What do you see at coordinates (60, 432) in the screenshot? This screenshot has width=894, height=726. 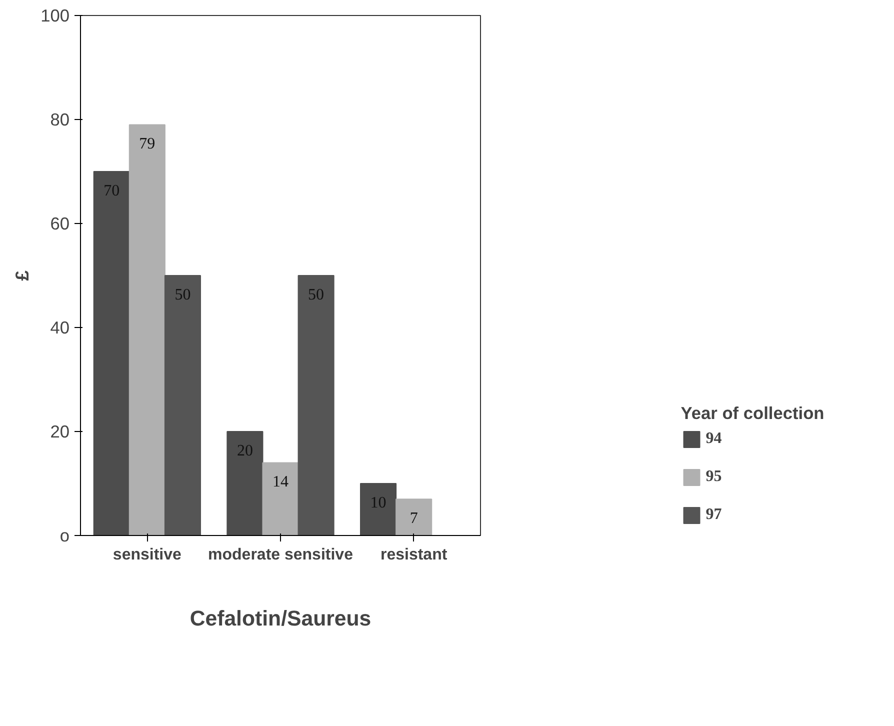 I see `y-tick-label: 20` at bounding box center [60, 432].